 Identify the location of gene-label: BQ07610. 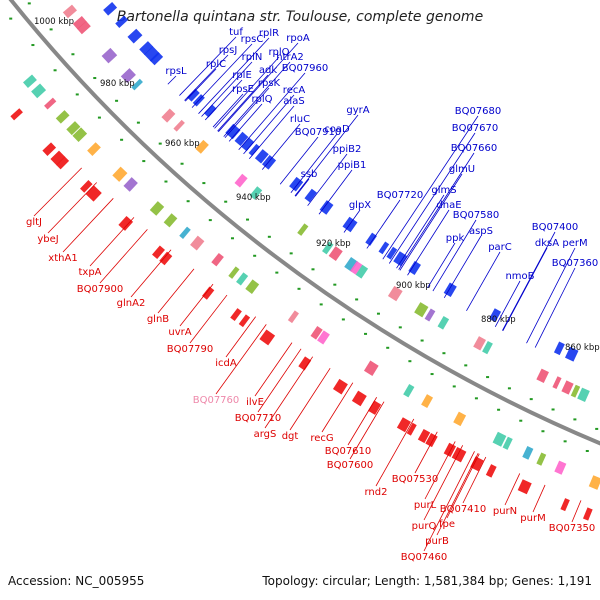
(348, 451).